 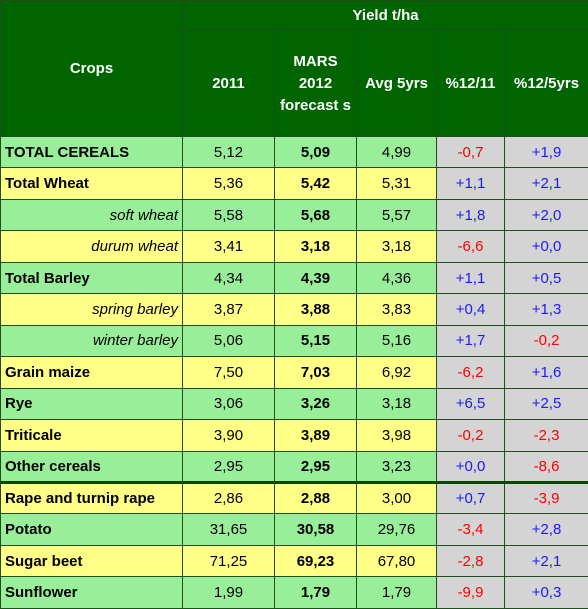 I want to click on avg-5yrs: 4,36, so click(x=396, y=278).